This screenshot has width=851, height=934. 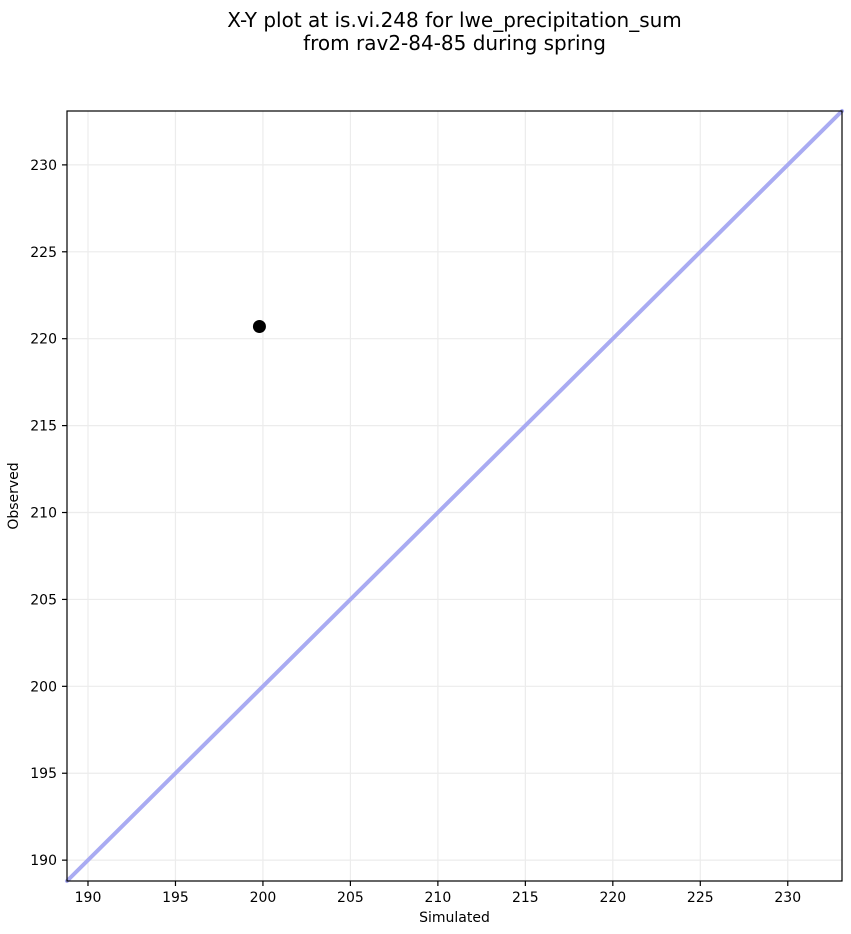 What do you see at coordinates (525, 898) in the screenshot?
I see `x-tick-label: 215` at bounding box center [525, 898].